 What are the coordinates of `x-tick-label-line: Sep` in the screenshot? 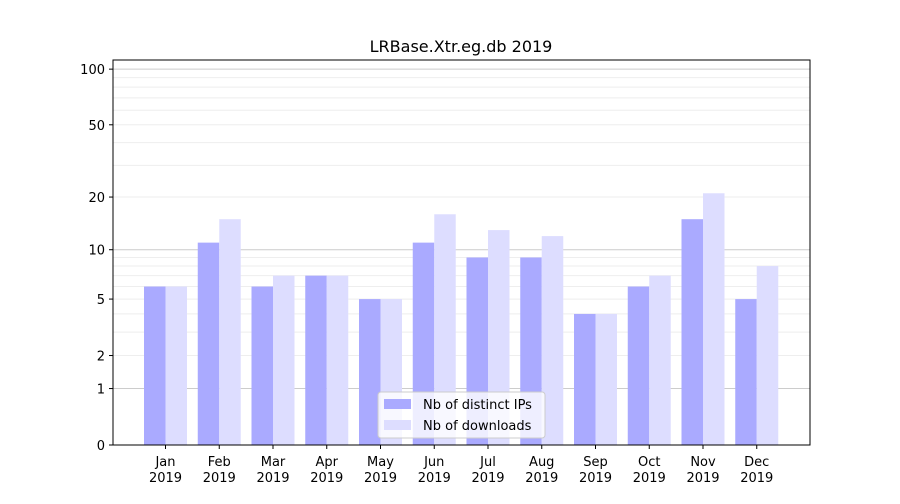 It's located at (595, 462).